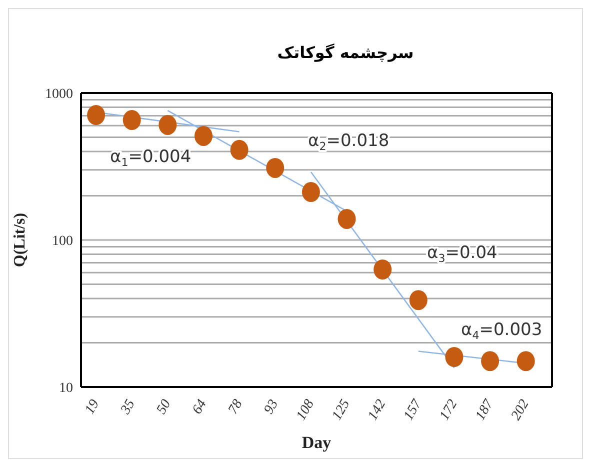  What do you see at coordinates (520, 410) in the screenshot?
I see `x-tick-label: 202` at bounding box center [520, 410].